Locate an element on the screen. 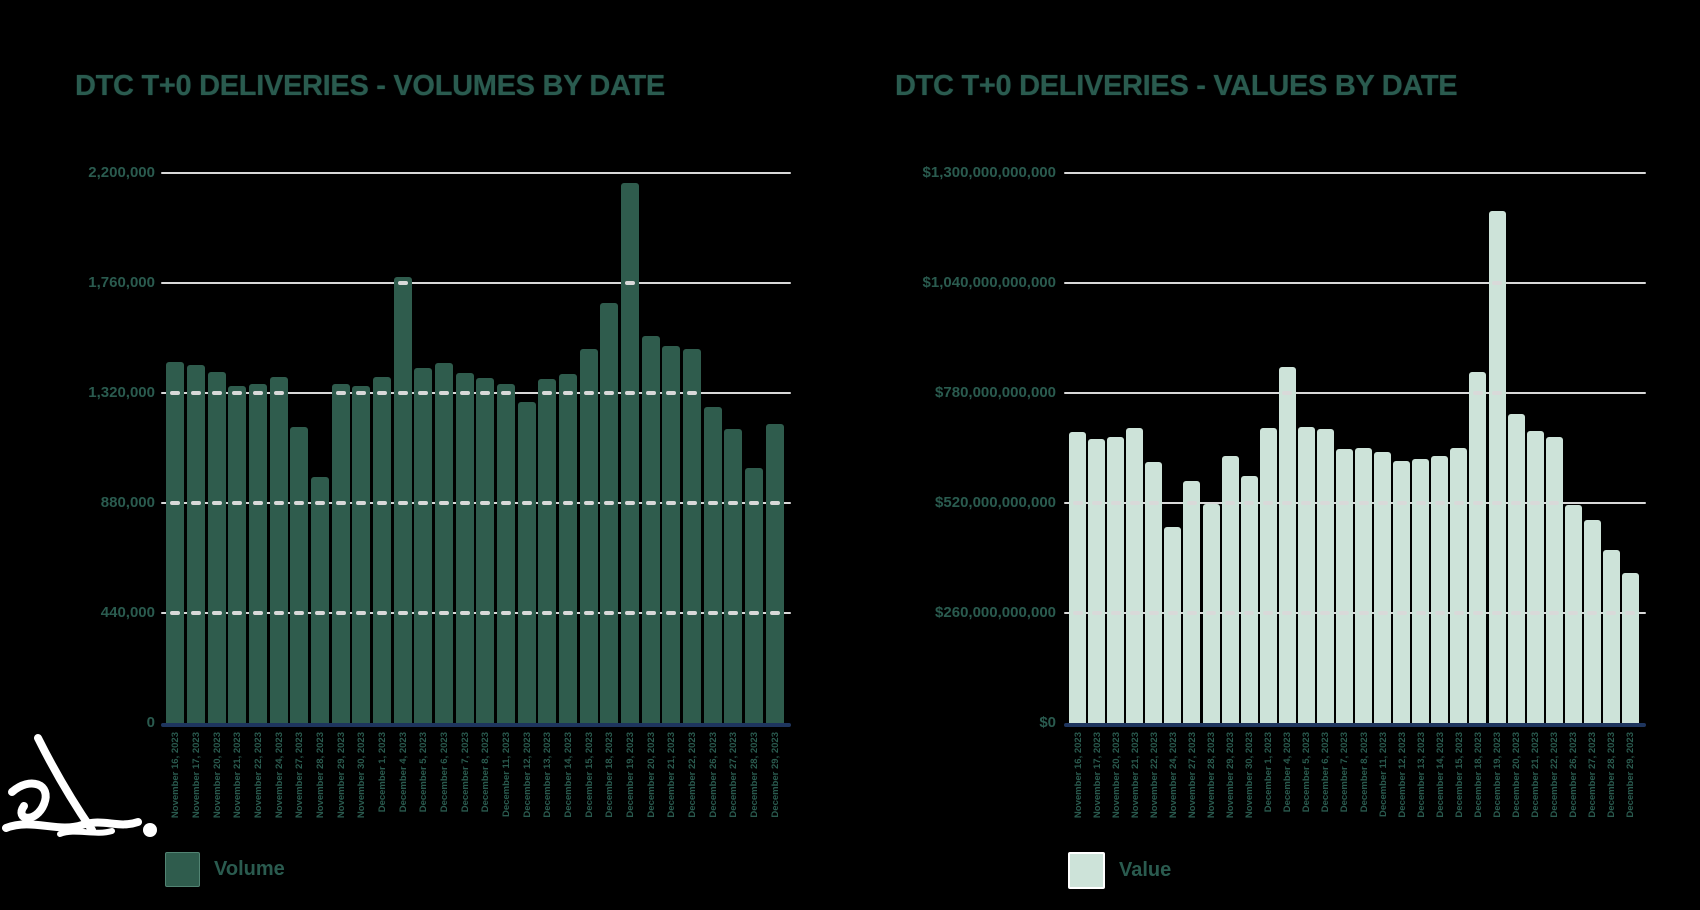 This screenshot has height=910, width=1700. x-axis-date-label: November 24, 2023 is located at coordinates (1173, 775).